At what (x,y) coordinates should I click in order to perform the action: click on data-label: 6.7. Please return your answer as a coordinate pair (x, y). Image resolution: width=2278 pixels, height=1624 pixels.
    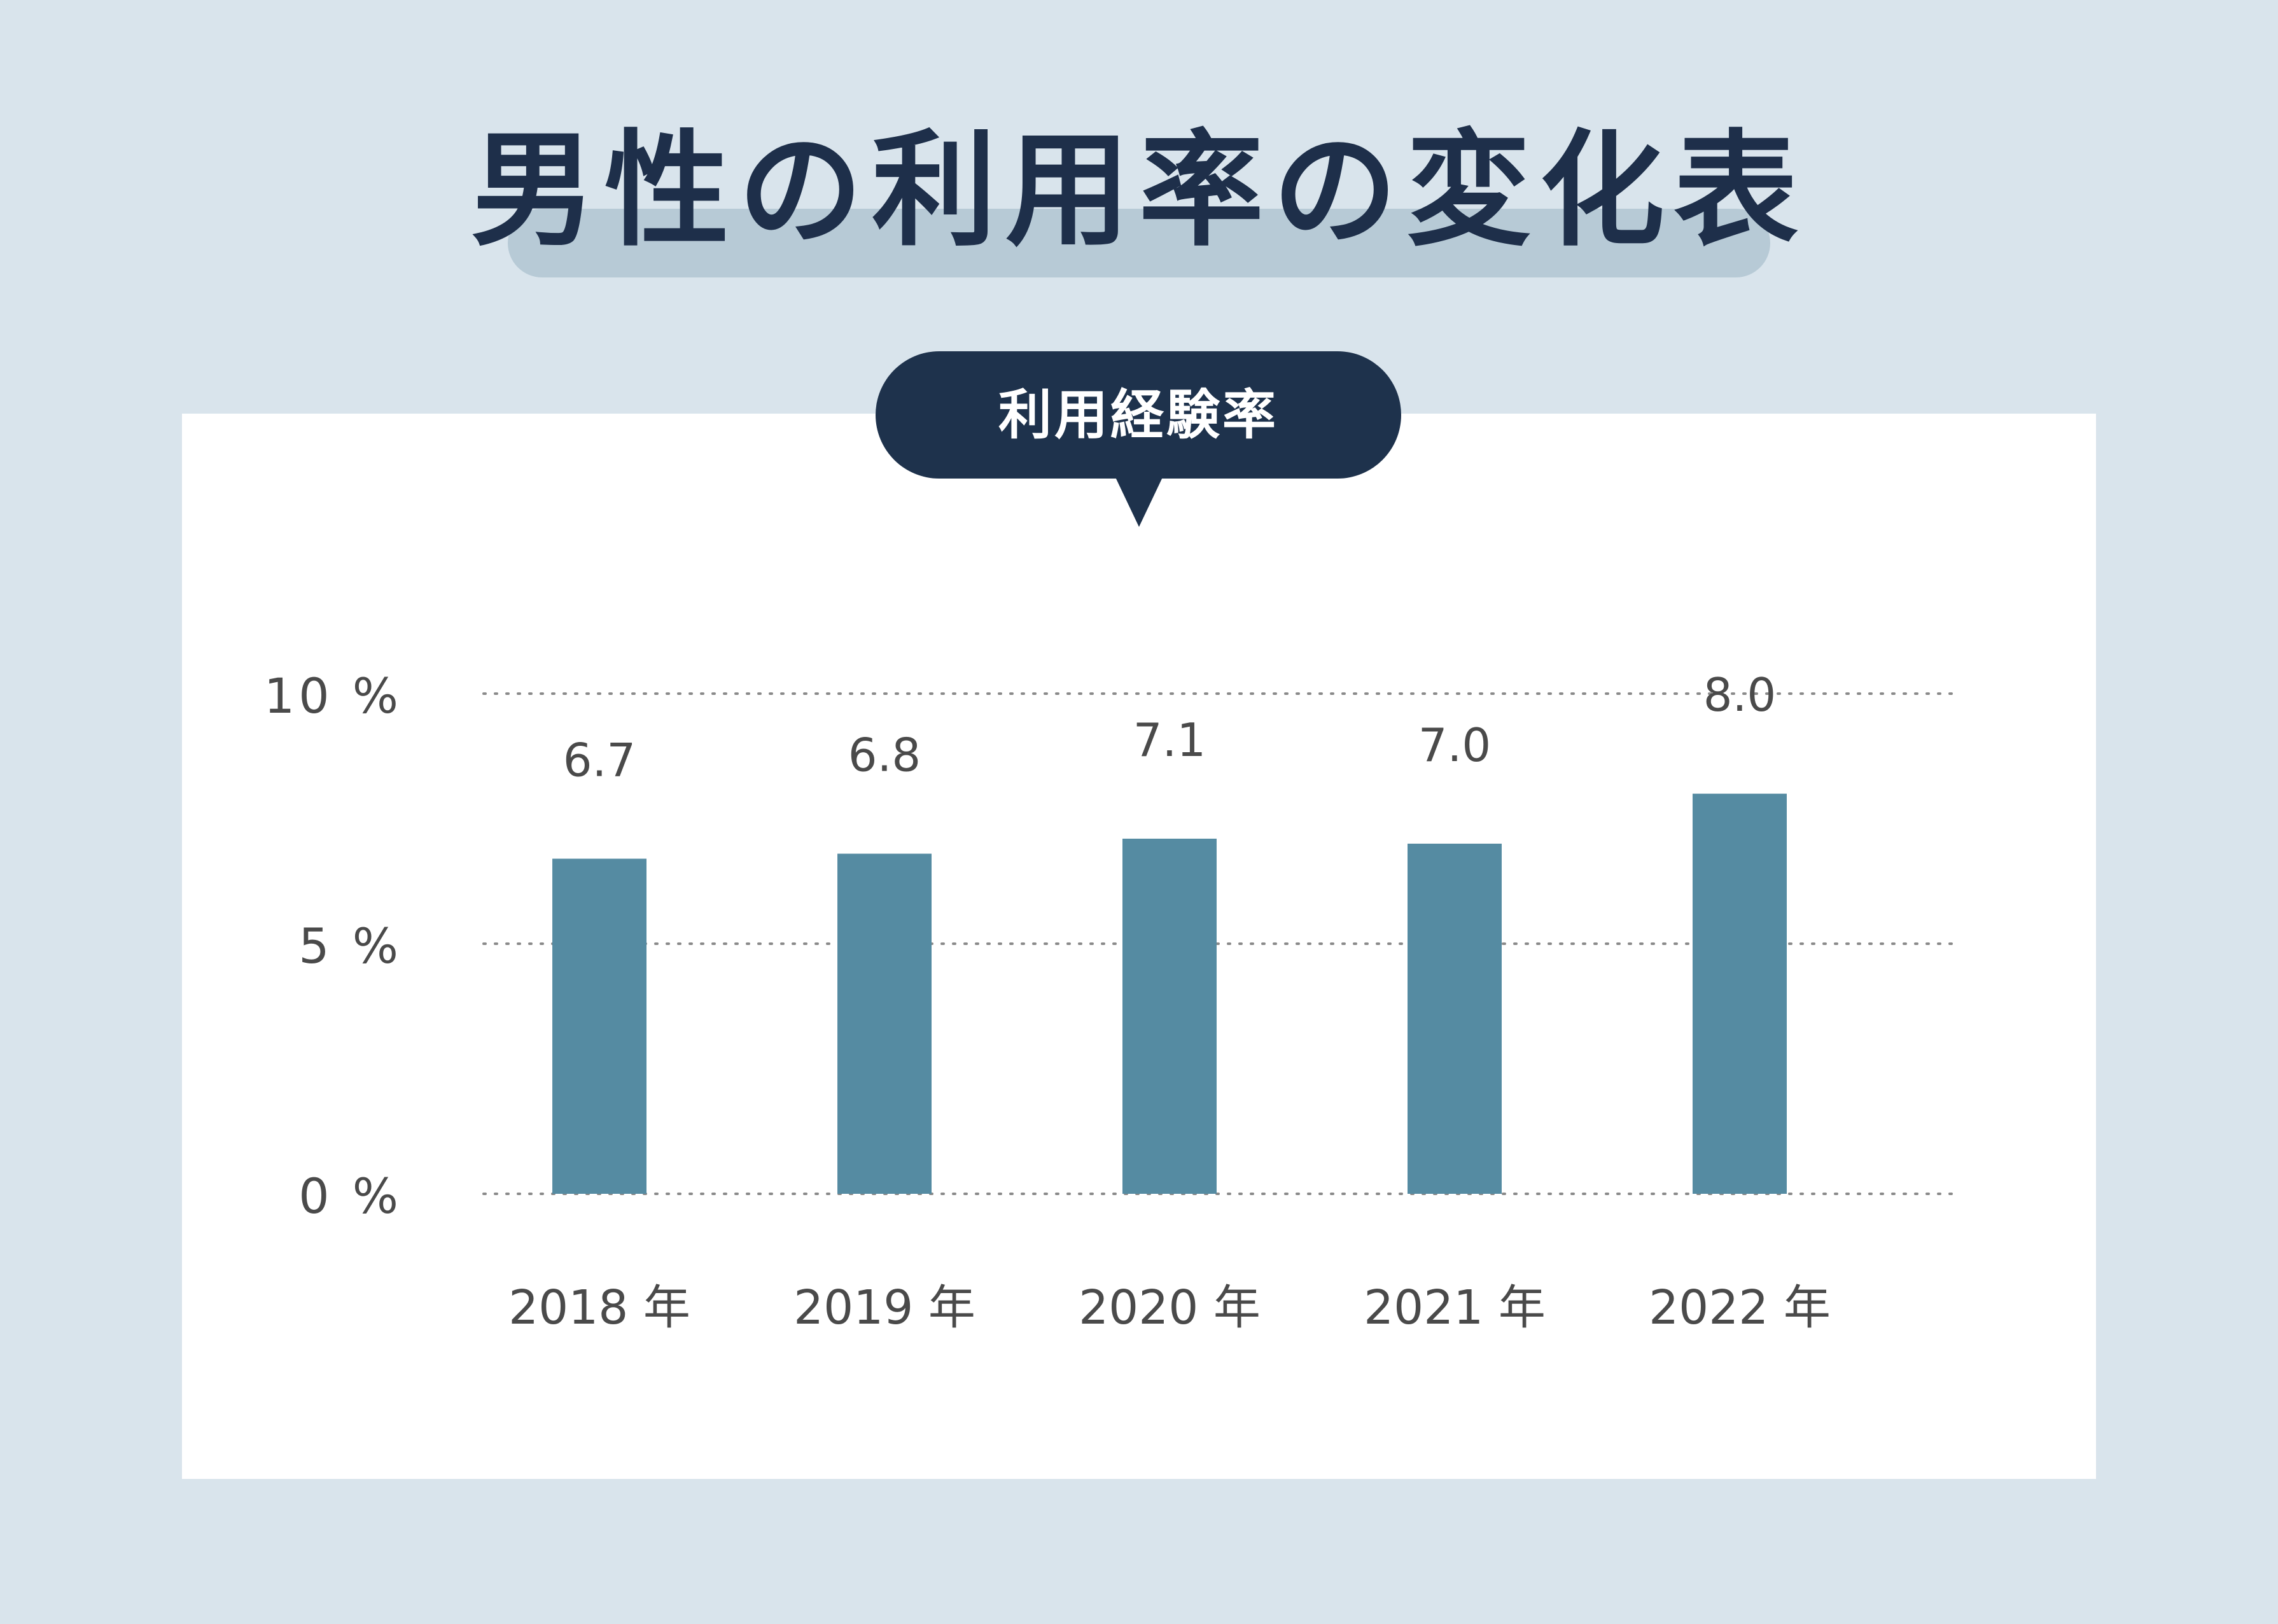
    Looking at the image, I should click on (599, 760).